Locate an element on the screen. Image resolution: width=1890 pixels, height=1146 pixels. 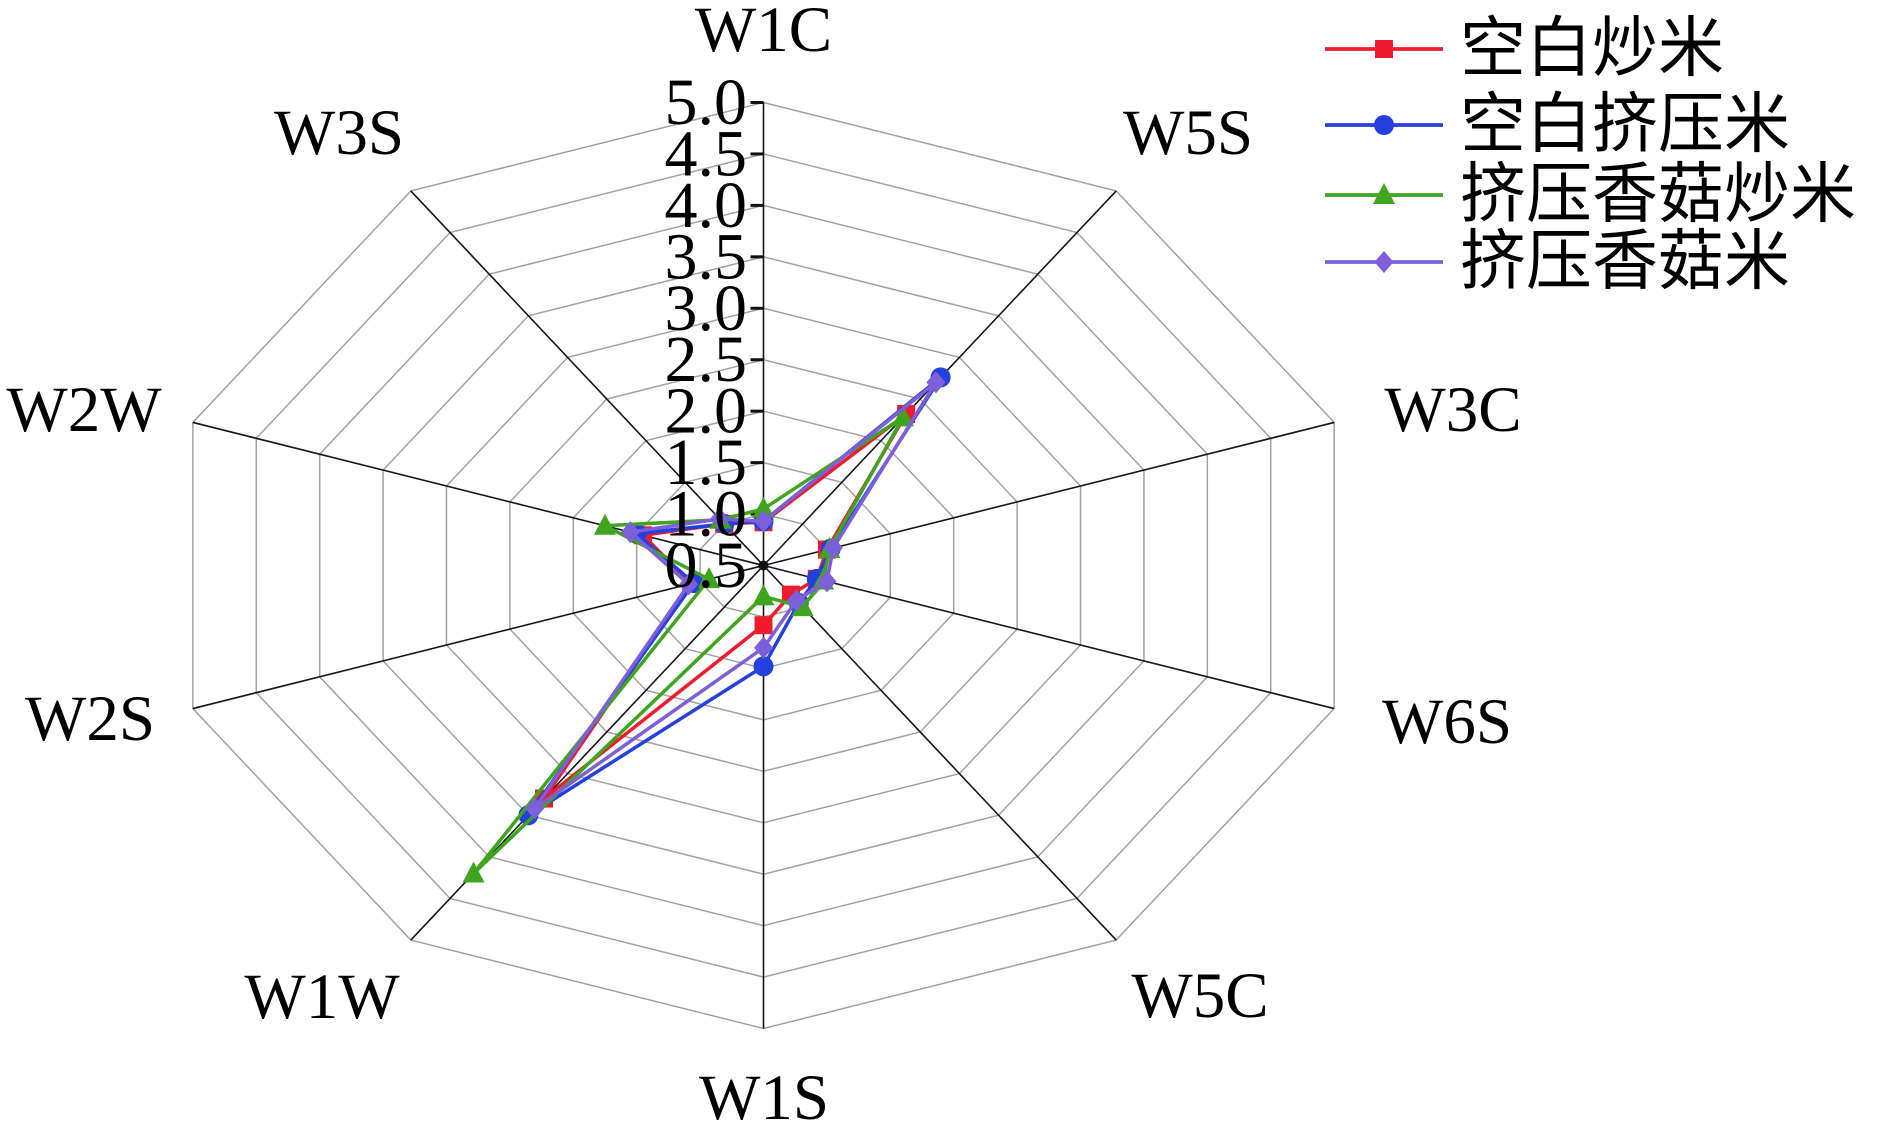
axis-label-W1C: W1C is located at coordinates (763, 33).